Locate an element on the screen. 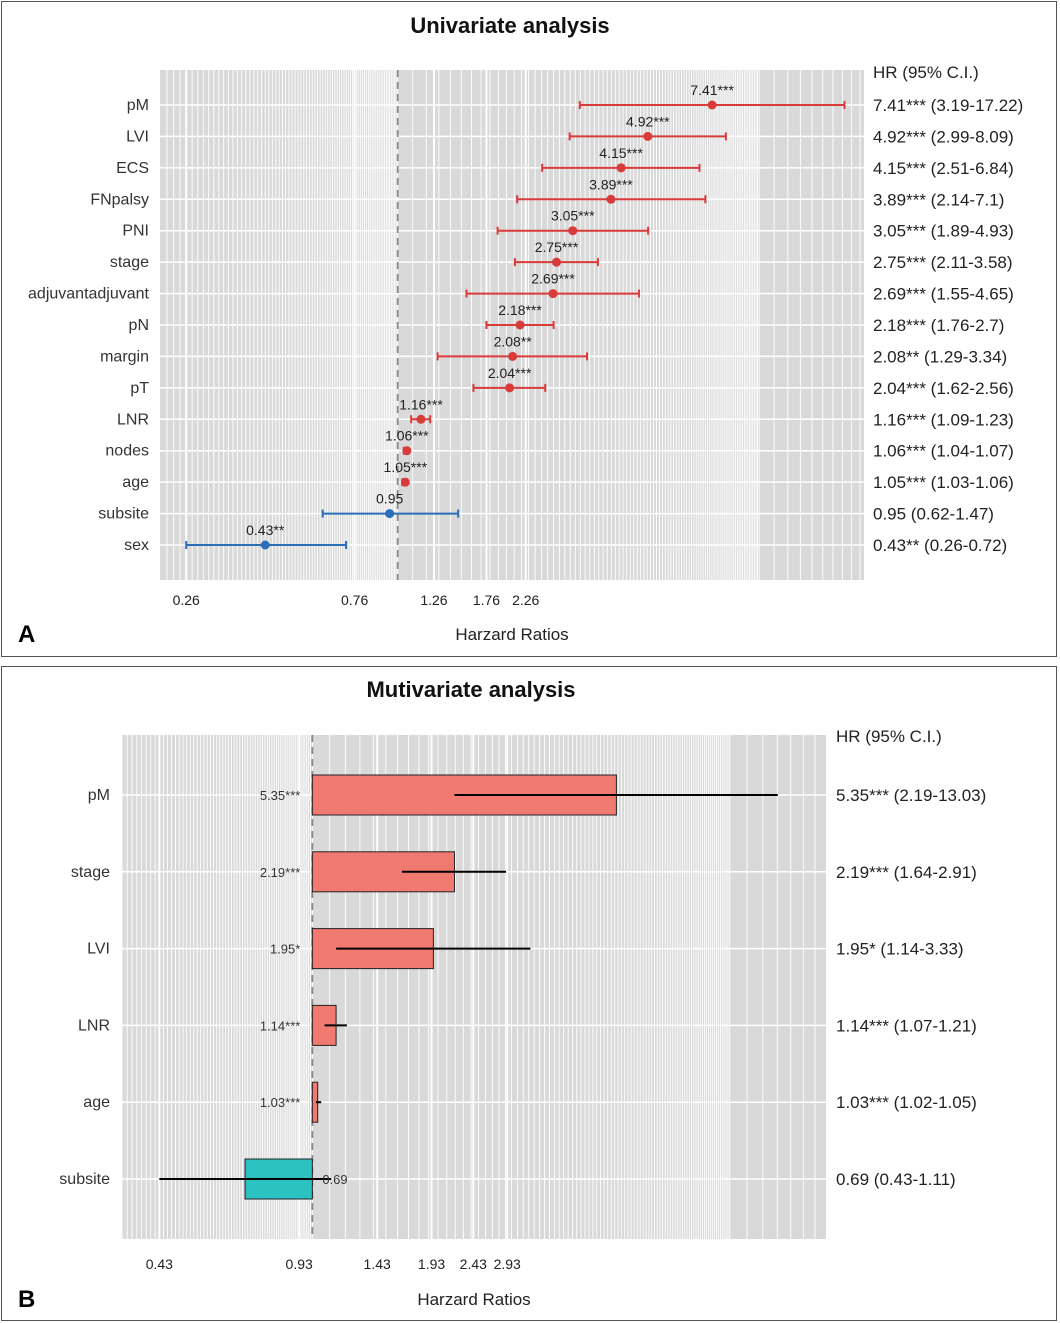 This screenshot has width=1060, height=1323. row-label-nodes: nodes is located at coordinates (127, 451).